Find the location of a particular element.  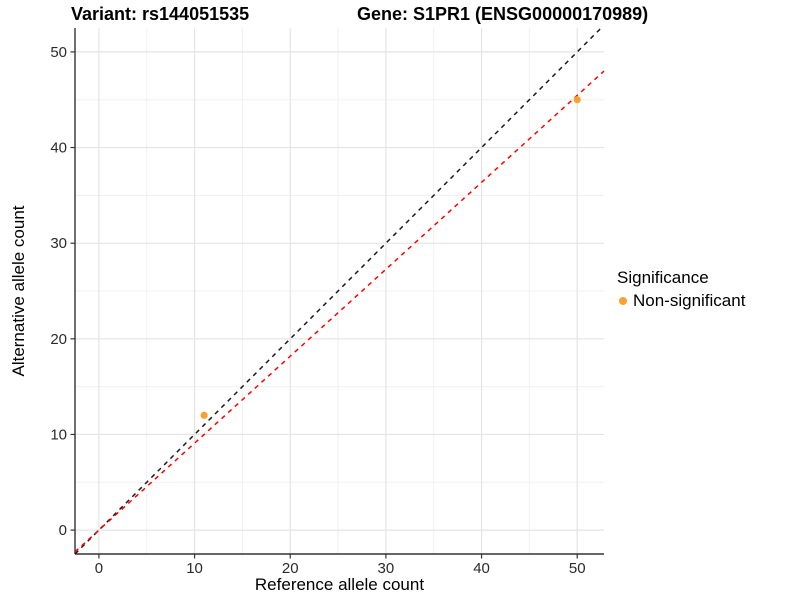

y-tick-label: 50 is located at coordinates (58, 52).